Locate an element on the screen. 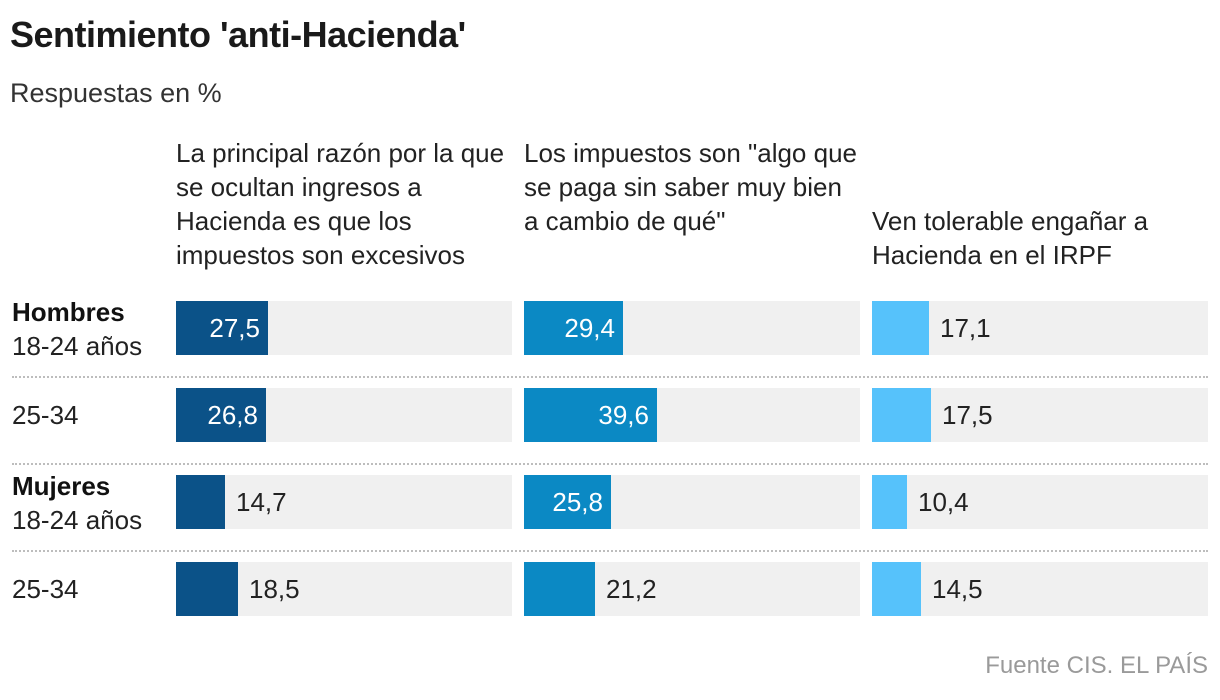 This screenshot has width=1220, height=700. bar-track: 18,5 is located at coordinates (344, 589).